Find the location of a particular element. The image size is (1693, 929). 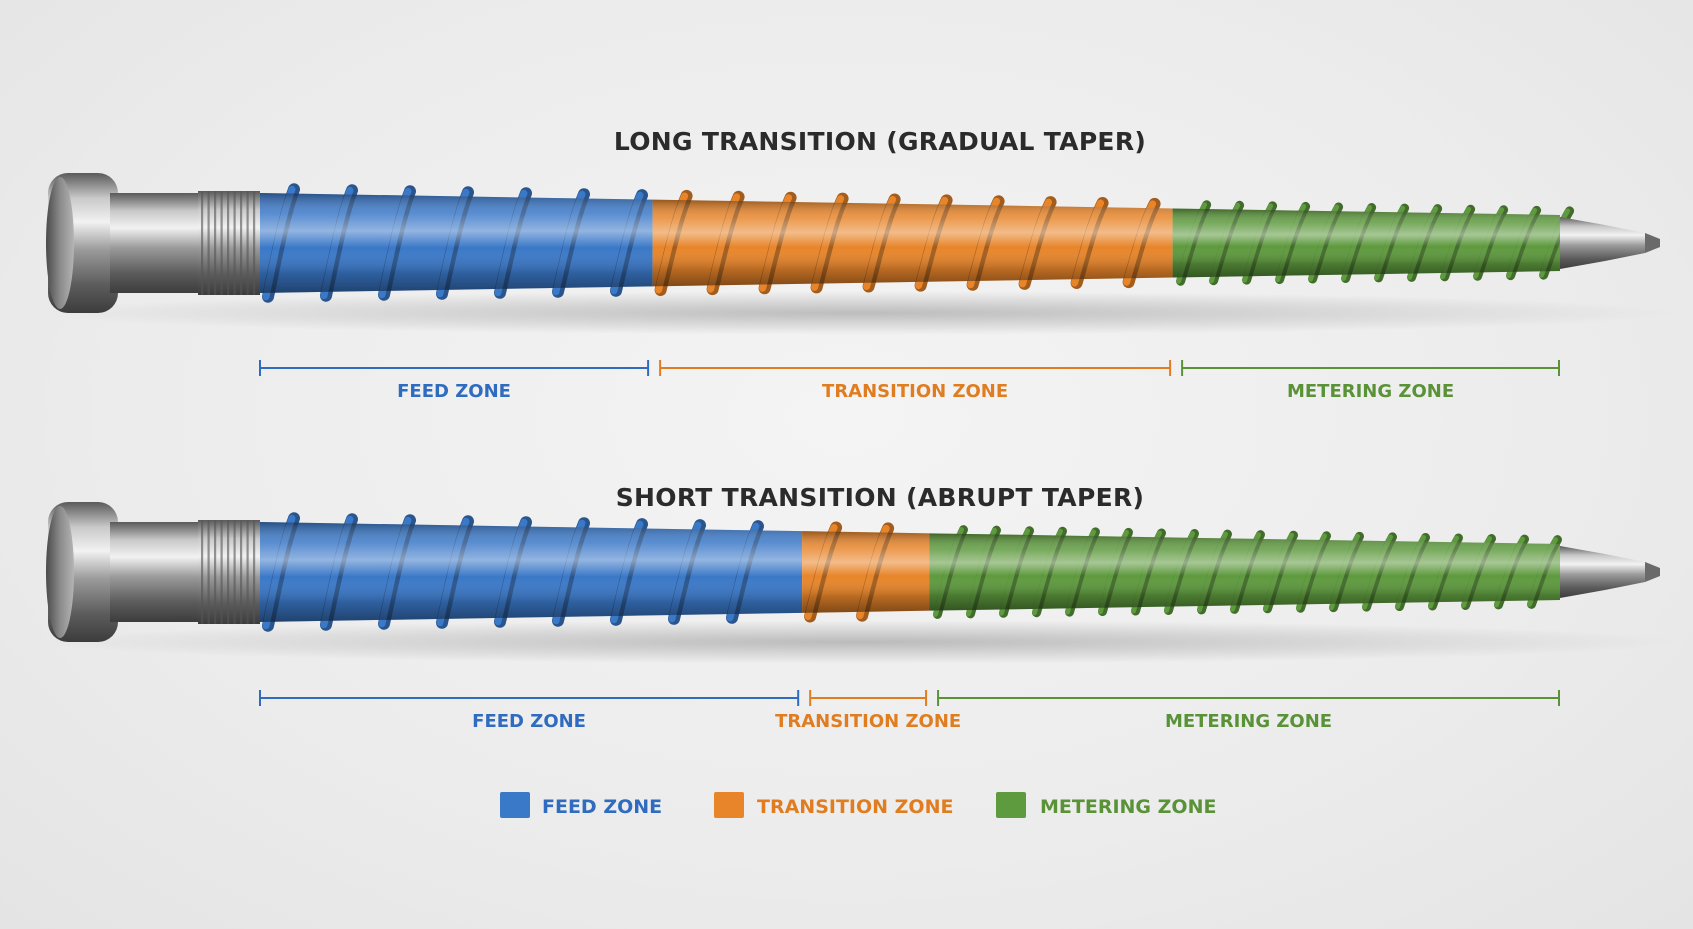

legend-item-feed: FEED ZONE is located at coordinates (581, 805).